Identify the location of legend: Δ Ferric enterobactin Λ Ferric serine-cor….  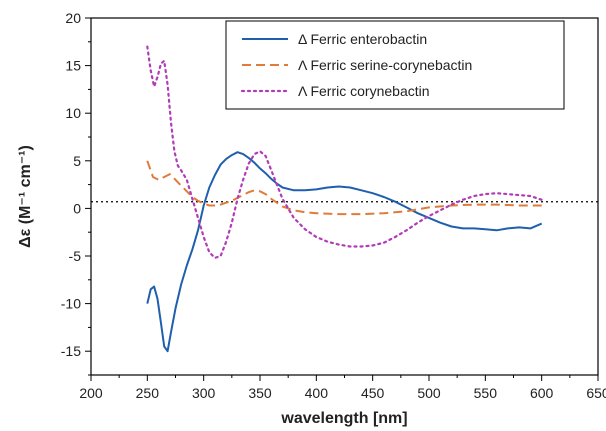
(395, 65).